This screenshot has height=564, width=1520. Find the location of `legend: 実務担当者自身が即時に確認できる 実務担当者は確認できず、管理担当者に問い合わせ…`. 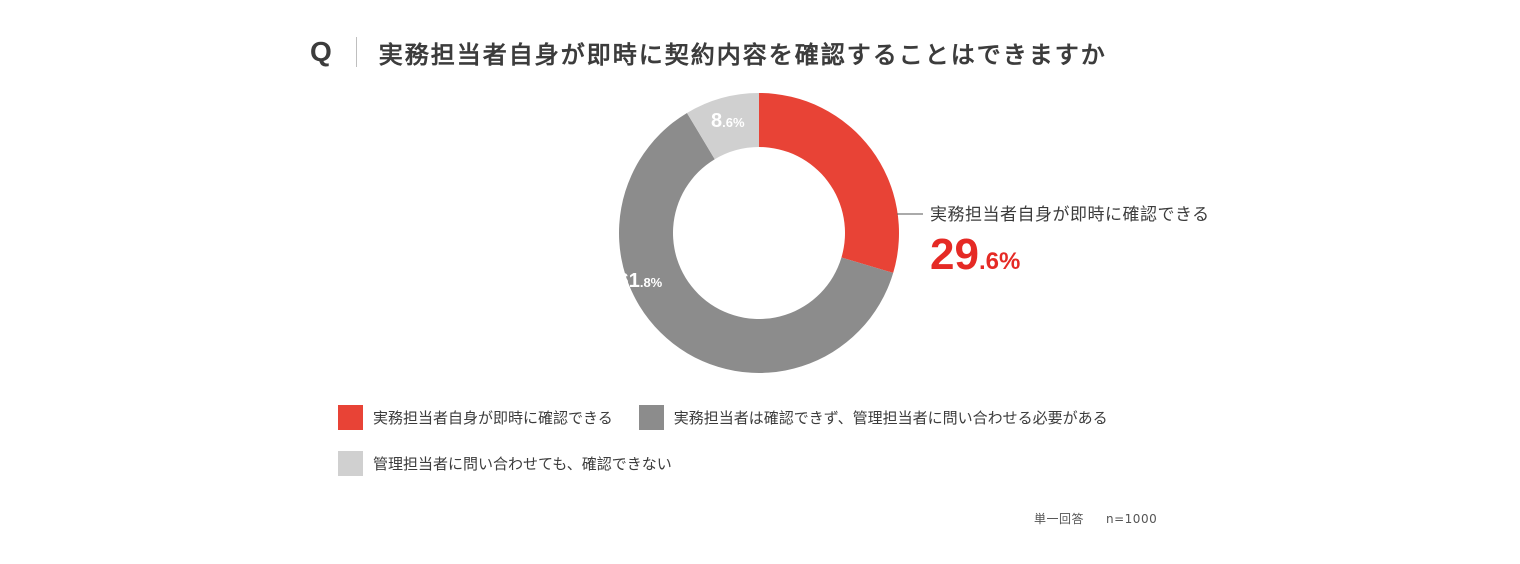

legend: 実務担当者自身が即時に確認できる 実務担当者は確認できず、管理担当者に問い合わせ… is located at coordinates (788, 449).